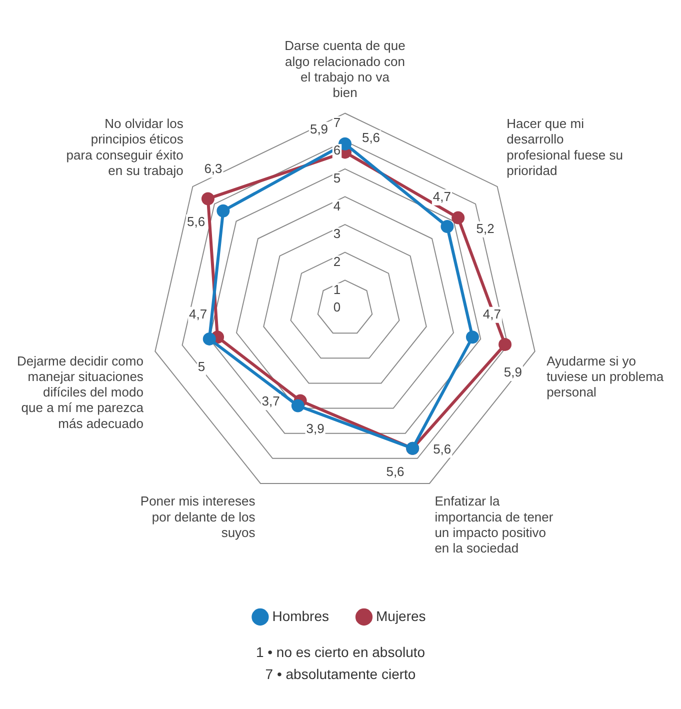 The image size is (681, 709). Describe the element at coordinates (485, 228) in the screenshot. I see `data-label: 5,2` at that location.